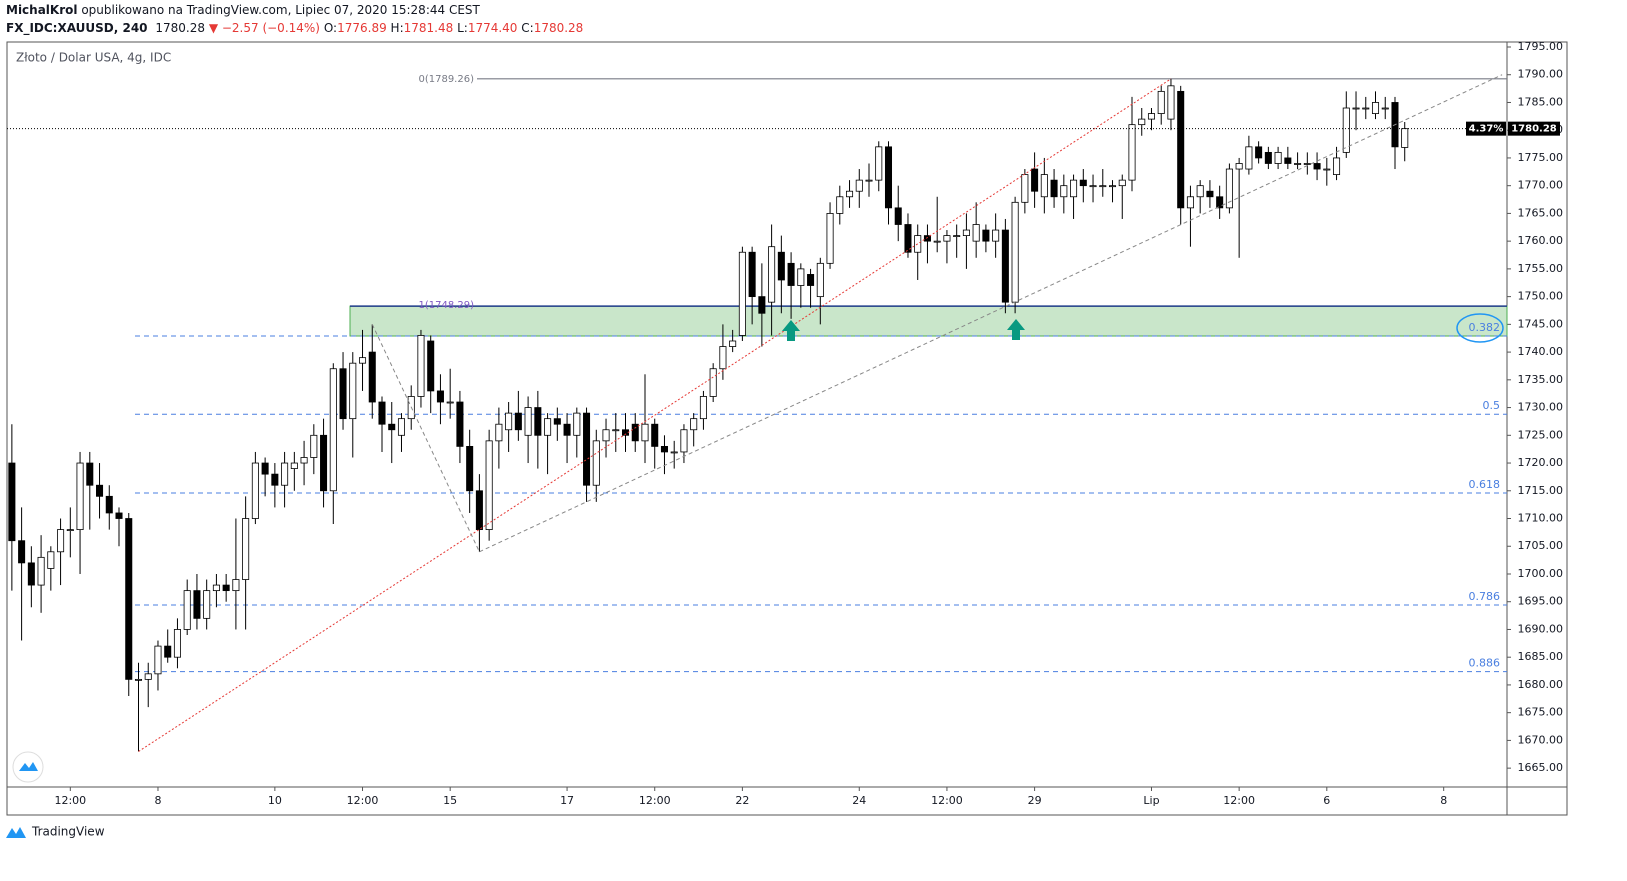  Describe the element at coordinates (1541, 407) in the screenshot. I see `y-tick-label: 1730.00` at that location.